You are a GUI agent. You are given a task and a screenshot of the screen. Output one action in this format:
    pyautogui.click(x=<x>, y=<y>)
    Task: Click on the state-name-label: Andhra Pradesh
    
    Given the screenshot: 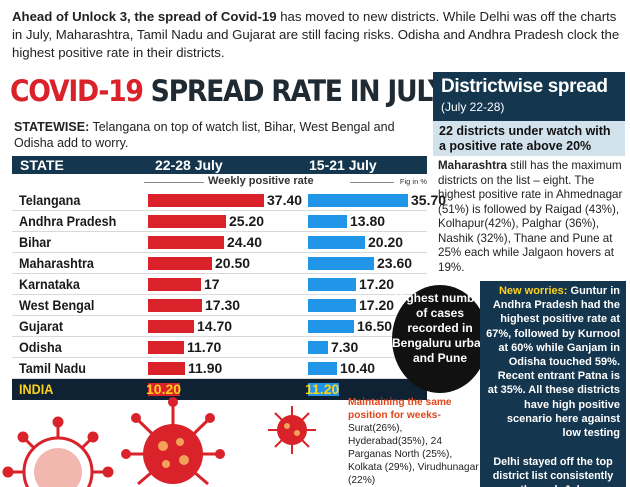 What is the action you would take?
    pyautogui.click(x=68, y=221)
    